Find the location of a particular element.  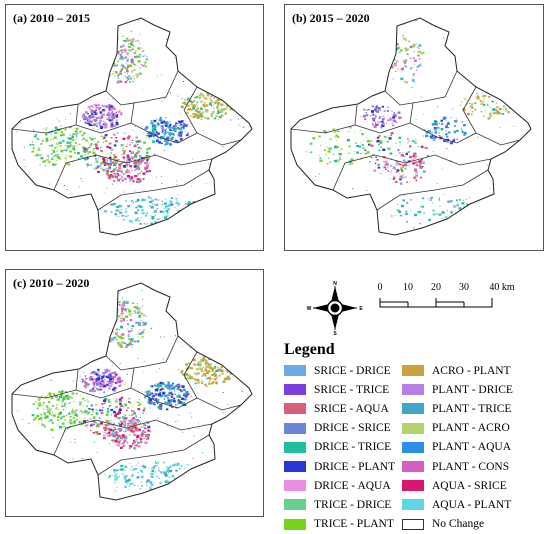

legend-item: No Change is located at coordinates (457, 524).